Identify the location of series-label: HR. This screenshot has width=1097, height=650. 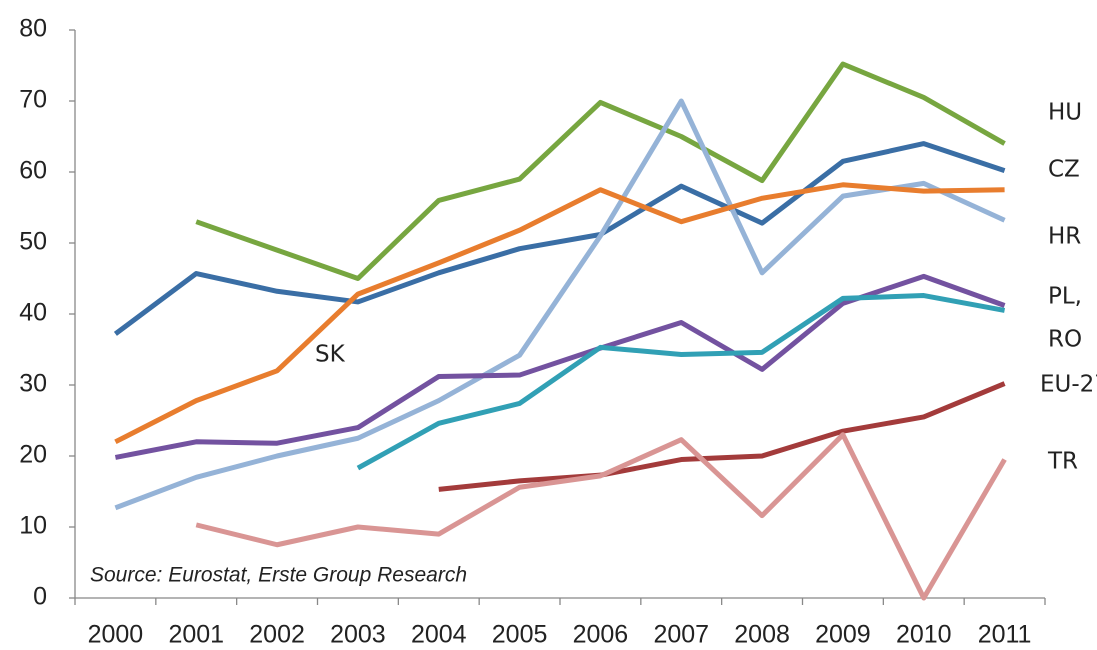
(1064, 237).